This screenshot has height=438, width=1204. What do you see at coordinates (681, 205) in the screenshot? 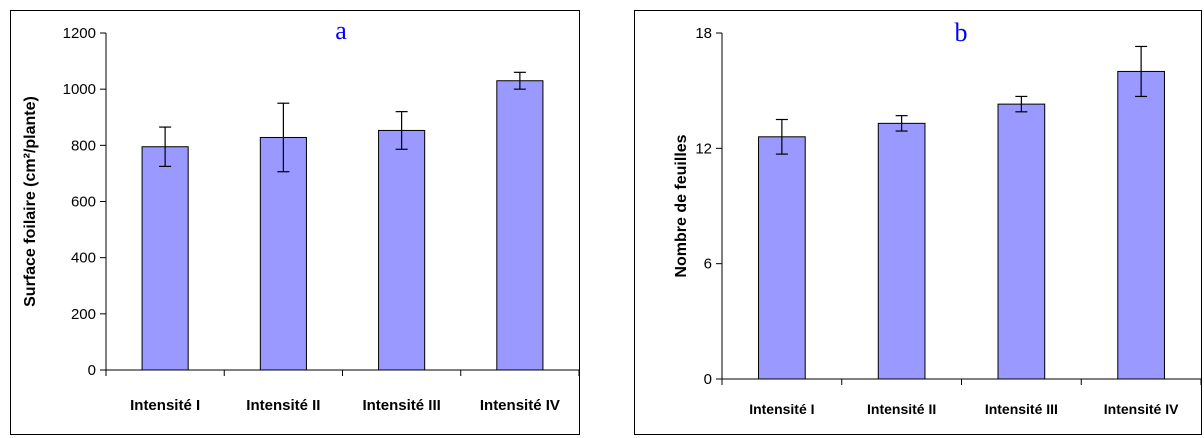
I see `y-axis-title: Nombre de feuilles` at bounding box center [681, 205].